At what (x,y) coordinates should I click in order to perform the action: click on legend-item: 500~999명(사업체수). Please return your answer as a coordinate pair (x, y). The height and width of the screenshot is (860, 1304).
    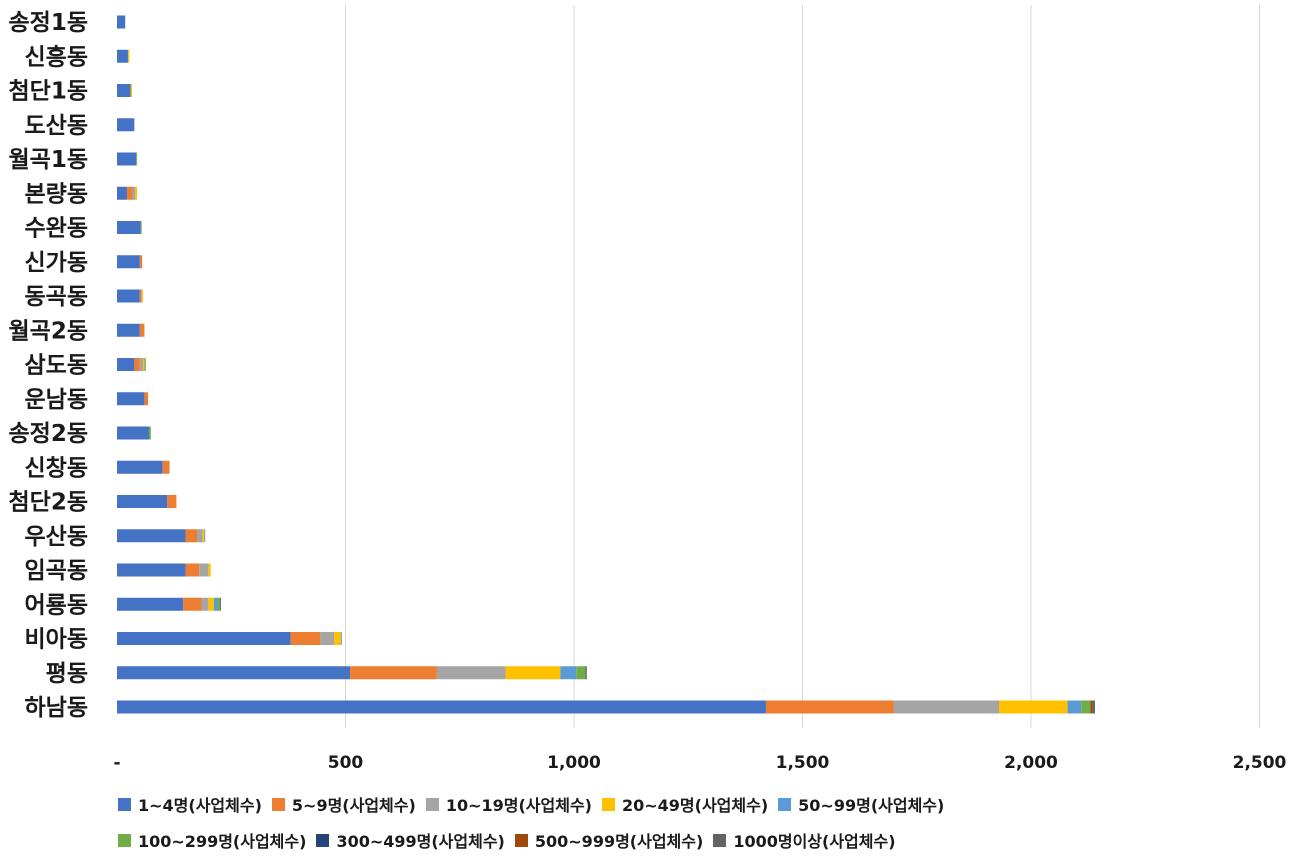
    Looking at the image, I should click on (609, 840).